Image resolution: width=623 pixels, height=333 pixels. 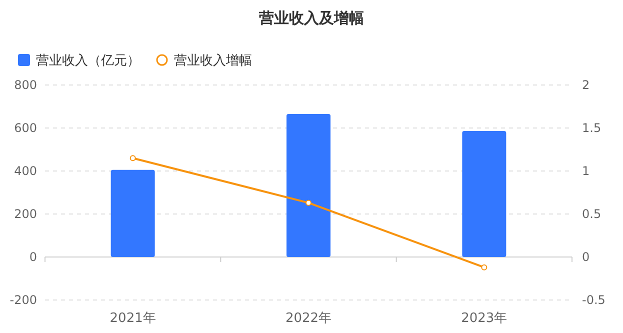 What do you see at coordinates (592, 128) in the screenshot?
I see `y2-tick-label: 1.5` at bounding box center [592, 128].